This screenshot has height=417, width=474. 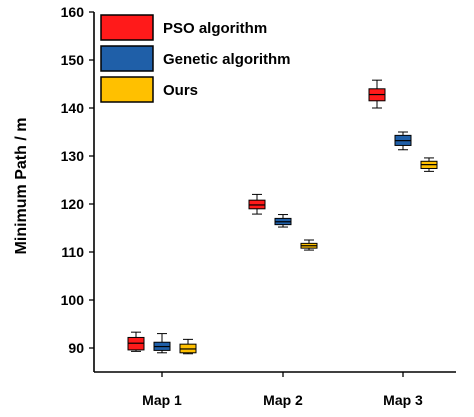 I want to click on x-tick-label: Map 3, so click(x=403, y=400).